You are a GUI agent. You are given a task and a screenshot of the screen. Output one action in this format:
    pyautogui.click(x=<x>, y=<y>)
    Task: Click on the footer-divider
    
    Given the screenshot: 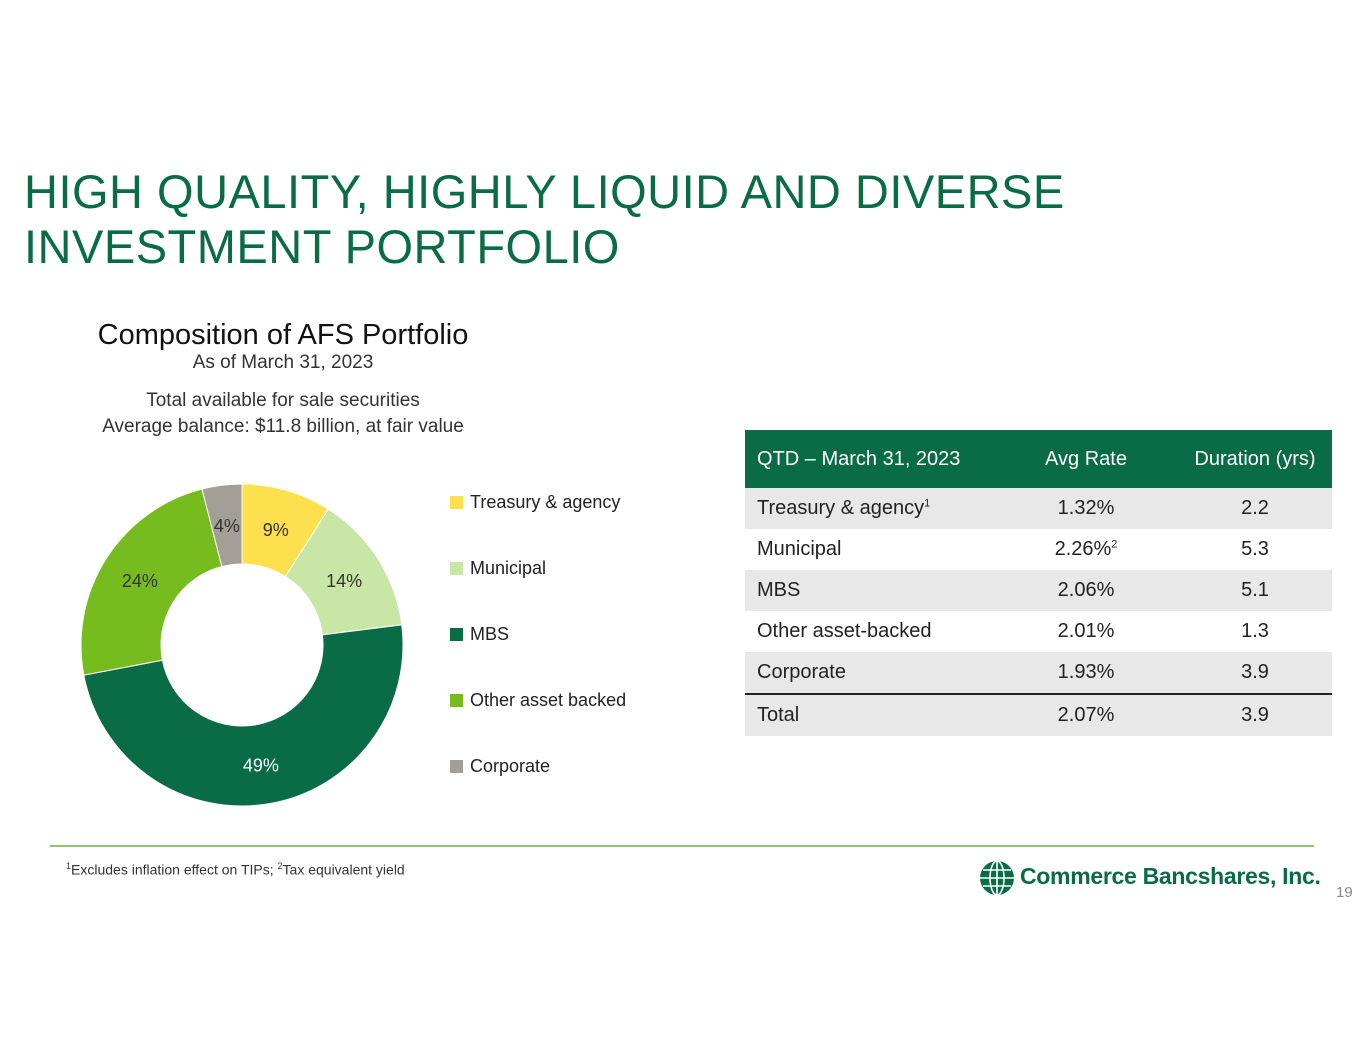 What is the action you would take?
    pyautogui.click(x=682, y=846)
    